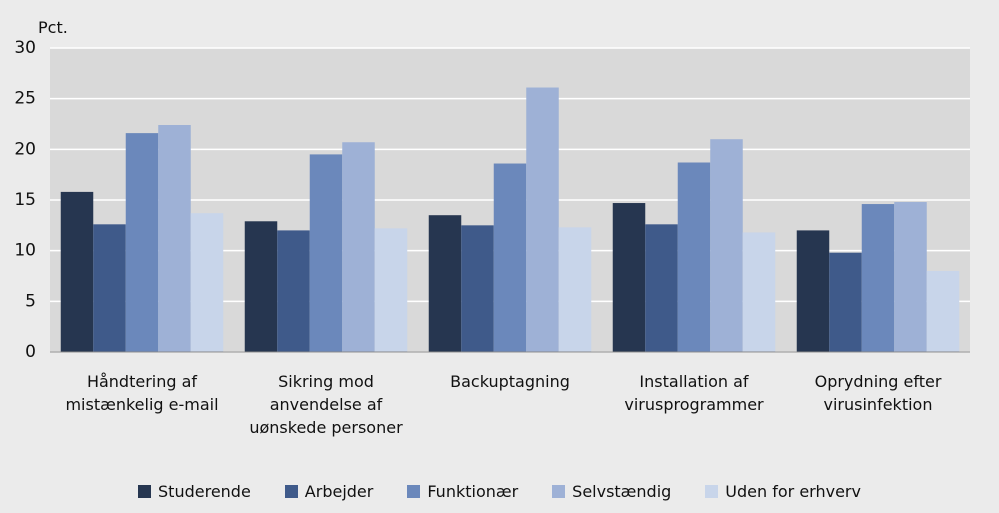 This screenshot has width=999, height=513. What do you see at coordinates (53, 27) in the screenshot?
I see `y-axis-label: Pct.` at bounding box center [53, 27].